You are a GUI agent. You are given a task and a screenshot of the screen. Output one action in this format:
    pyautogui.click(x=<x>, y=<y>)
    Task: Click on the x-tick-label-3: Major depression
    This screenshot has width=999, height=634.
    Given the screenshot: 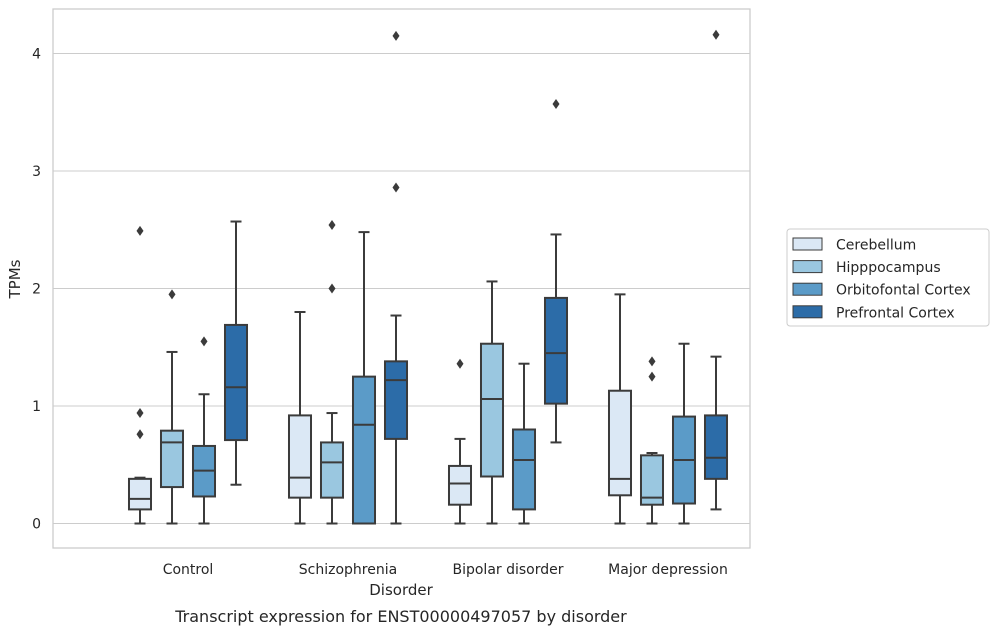 What is the action you would take?
    pyautogui.click(x=668, y=570)
    